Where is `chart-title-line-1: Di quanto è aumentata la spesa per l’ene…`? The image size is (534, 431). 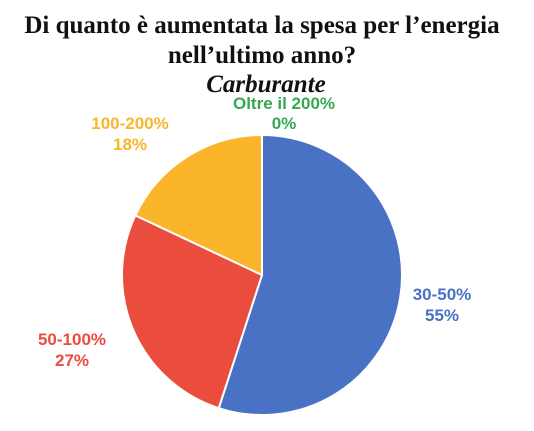
chart-title-line-1: Di quanto è aumentata la spesa per l’ene… is located at coordinates (262, 25).